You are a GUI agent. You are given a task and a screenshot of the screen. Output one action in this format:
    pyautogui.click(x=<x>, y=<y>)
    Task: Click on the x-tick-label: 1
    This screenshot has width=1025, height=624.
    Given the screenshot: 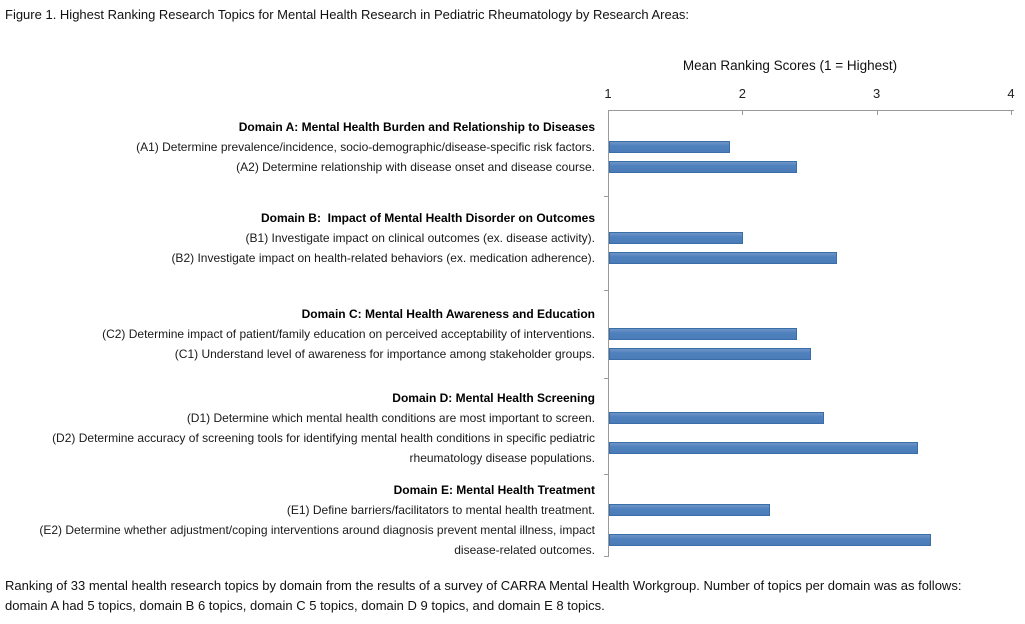 What is the action you would take?
    pyautogui.click(x=608, y=93)
    